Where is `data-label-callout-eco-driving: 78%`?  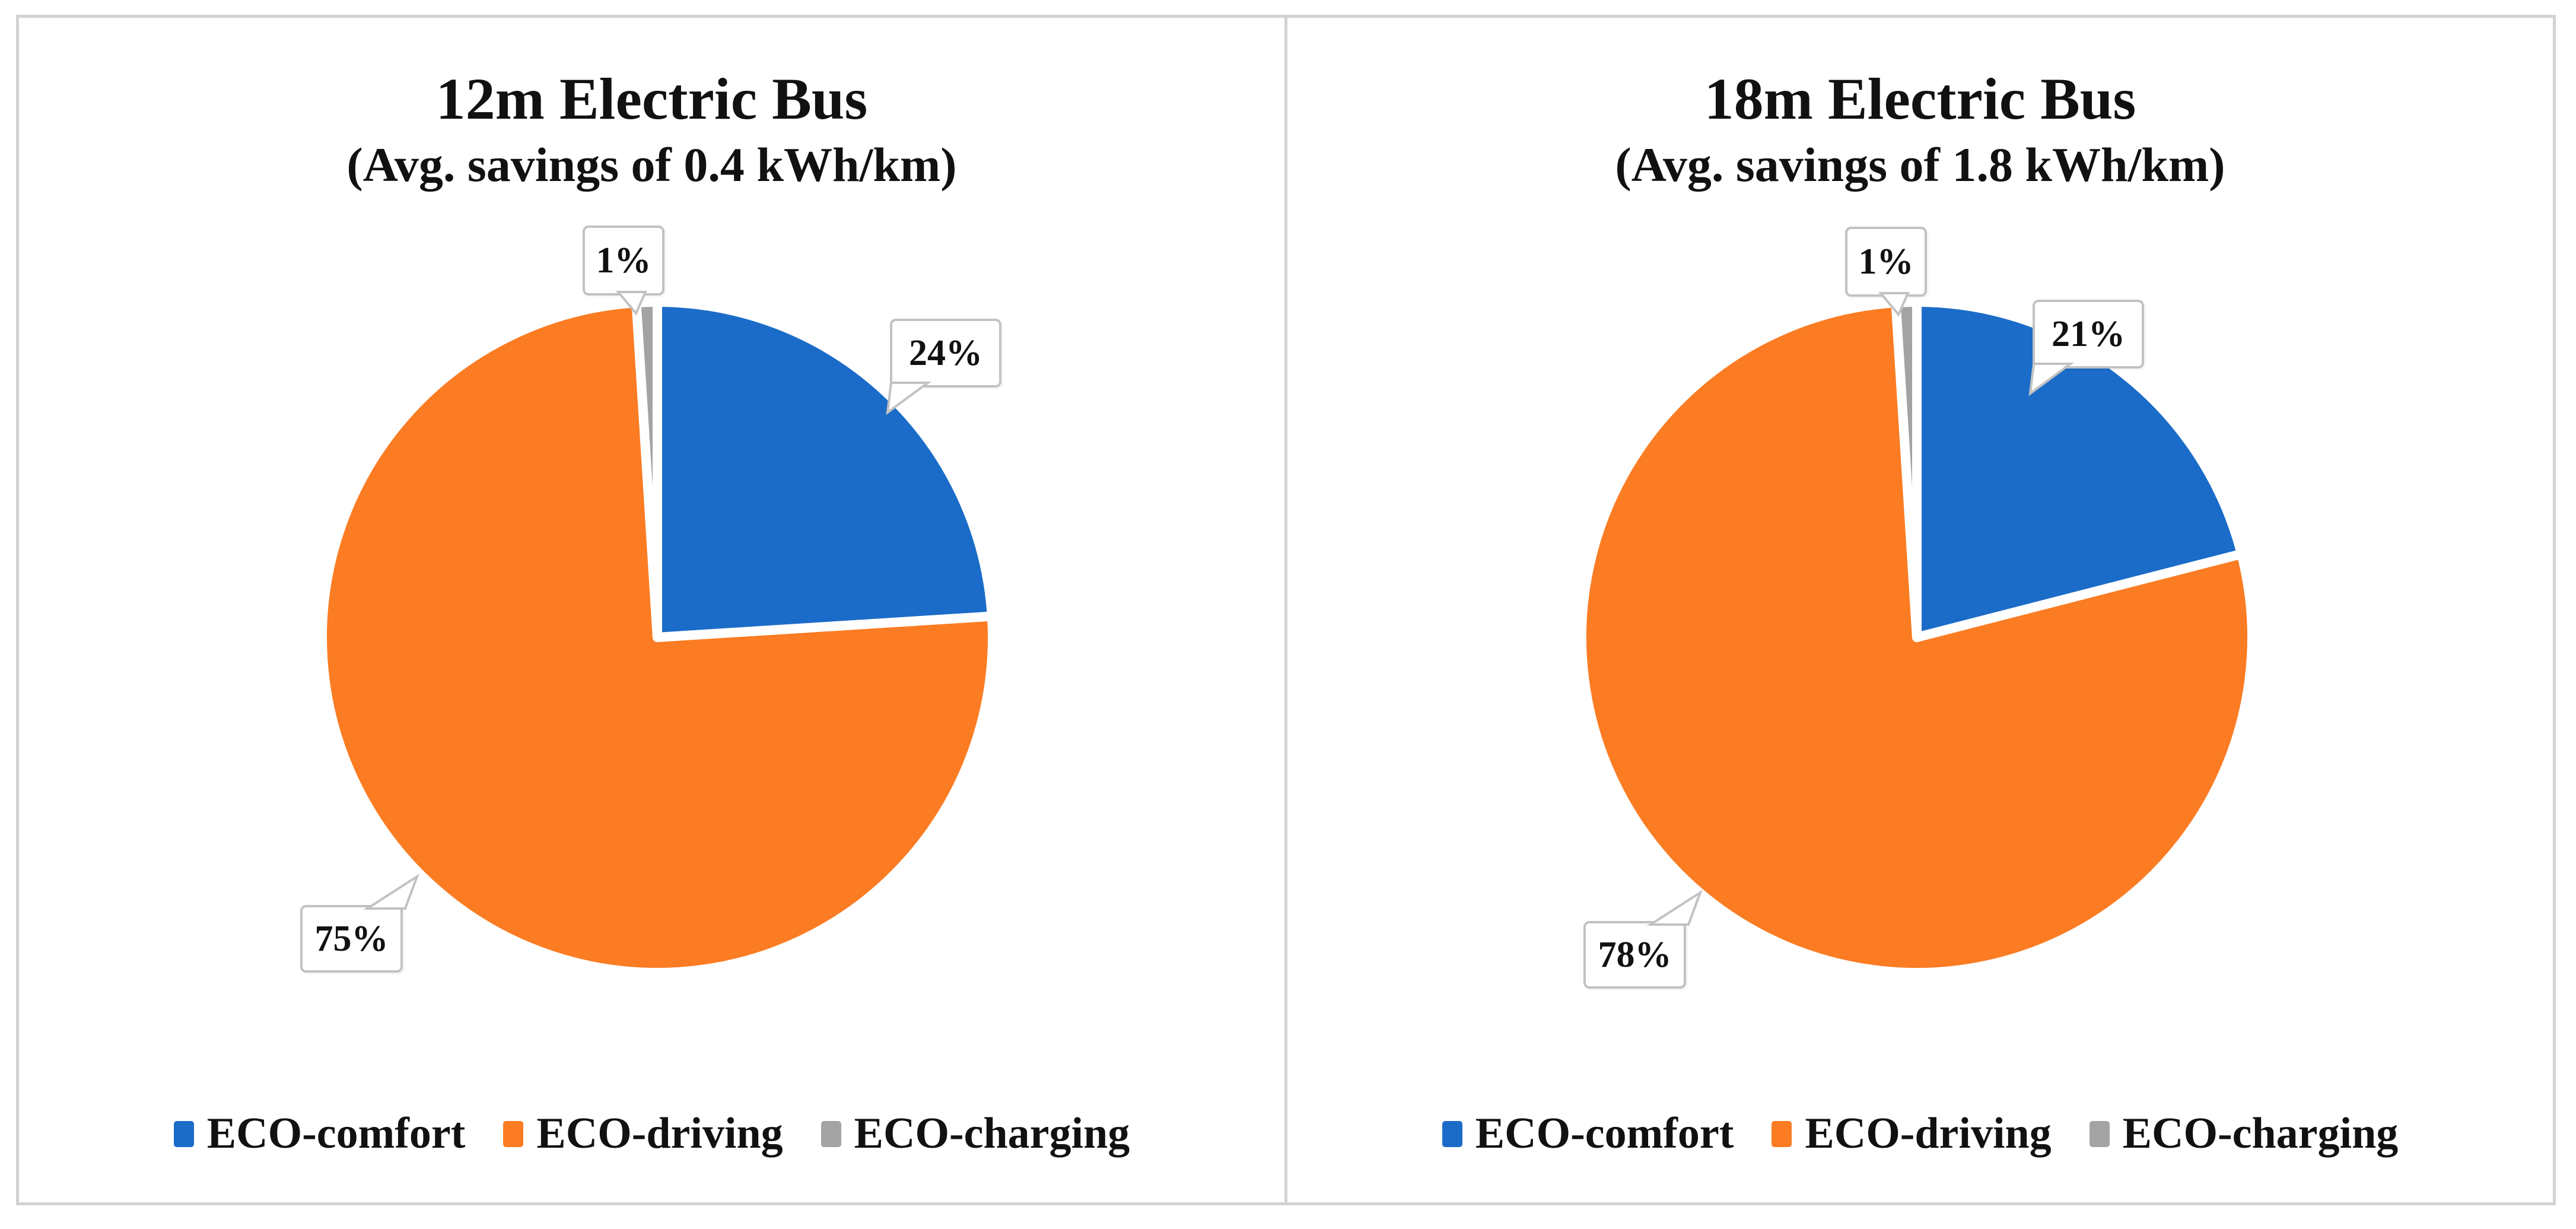
data-label-callout-eco-driving: 78% is located at coordinates (1643, 939).